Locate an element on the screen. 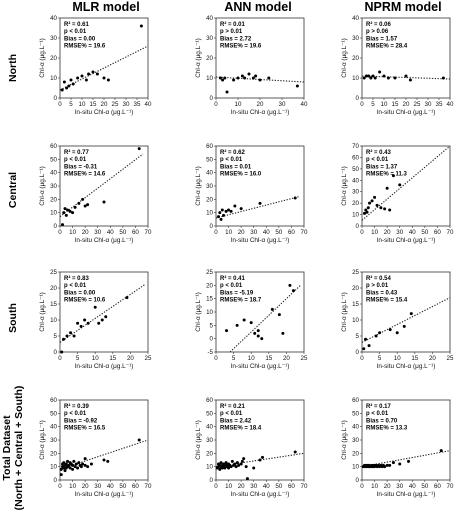  x-tick-label: 10 is located at coordinates (374, 486).